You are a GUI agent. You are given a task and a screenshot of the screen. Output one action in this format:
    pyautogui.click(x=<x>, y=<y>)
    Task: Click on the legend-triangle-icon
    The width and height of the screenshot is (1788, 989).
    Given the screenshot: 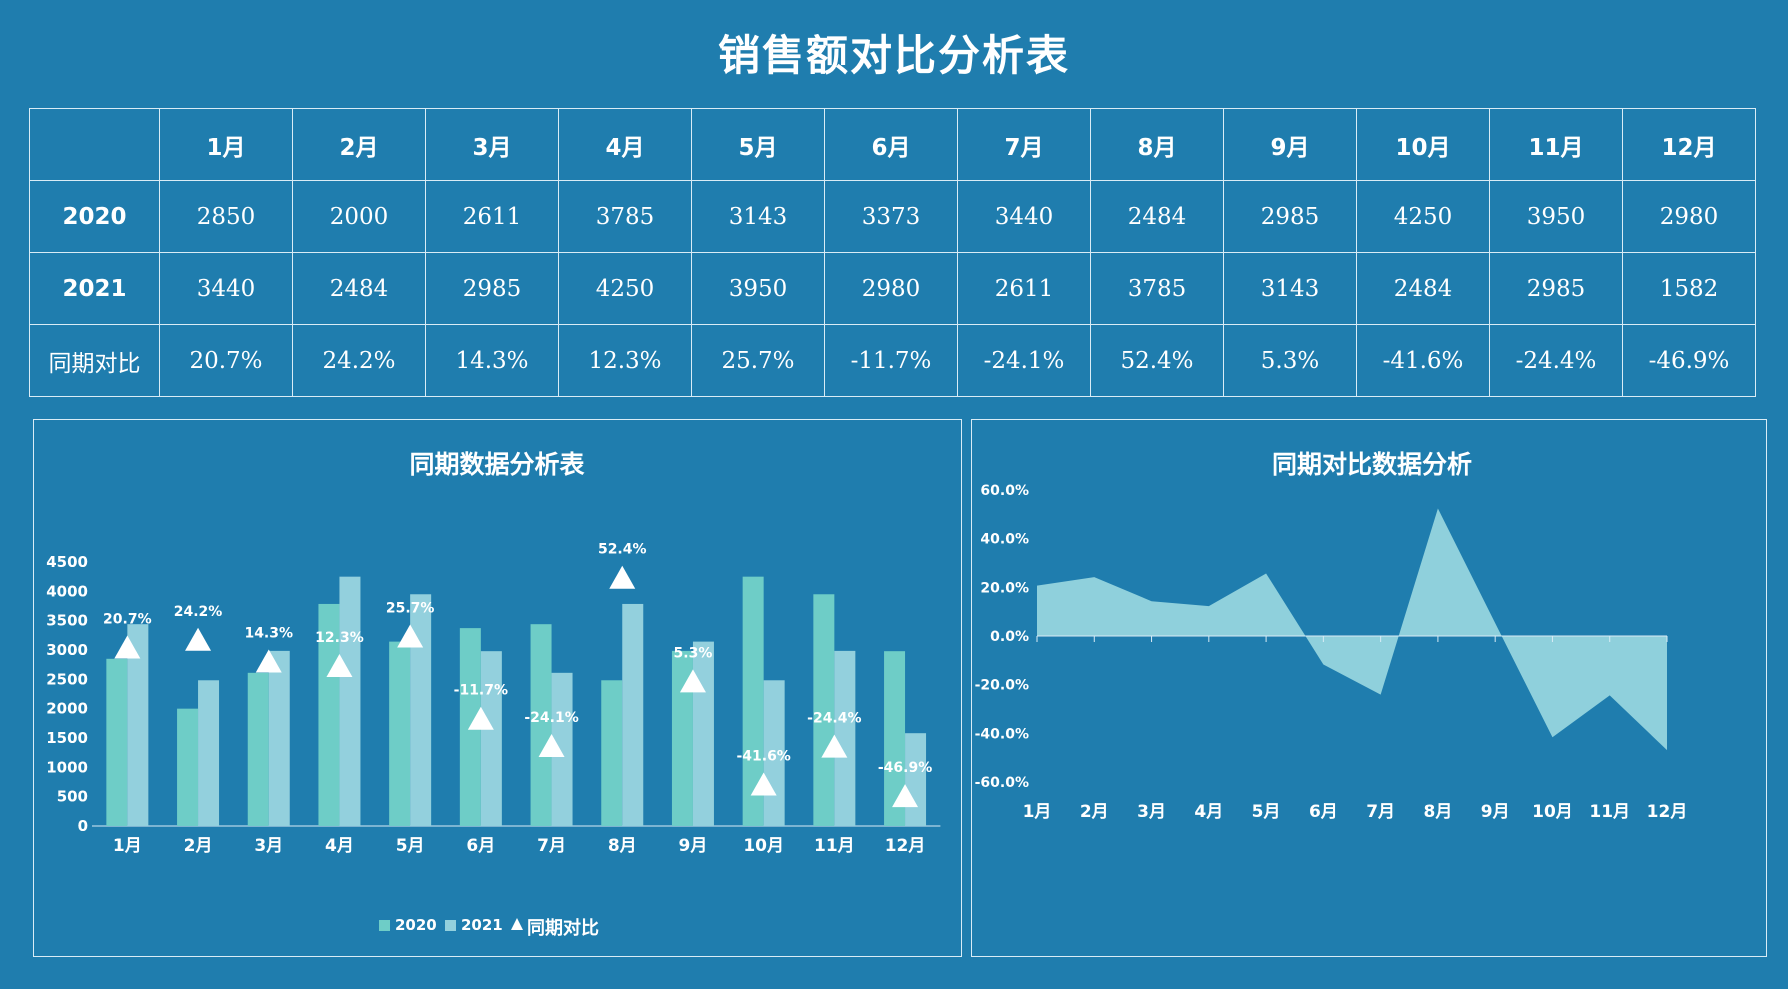 What is the action you would take?
    pyautogui.click(x=517, y=924)
    